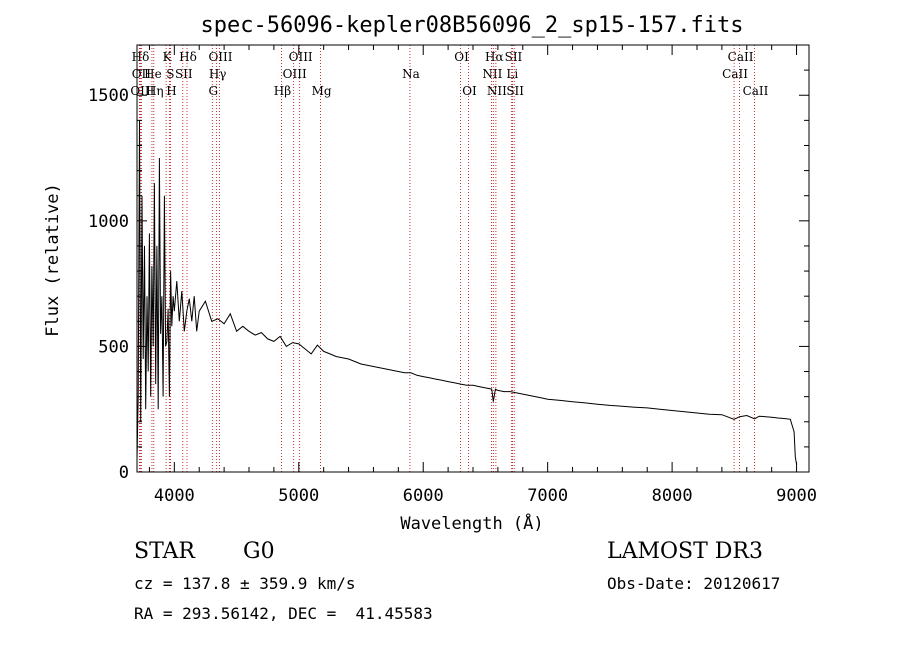  Describe the element at coordinates (694, 583) in the screenshot. I see `obs-date: Obs-Date: 20120617` at that location.